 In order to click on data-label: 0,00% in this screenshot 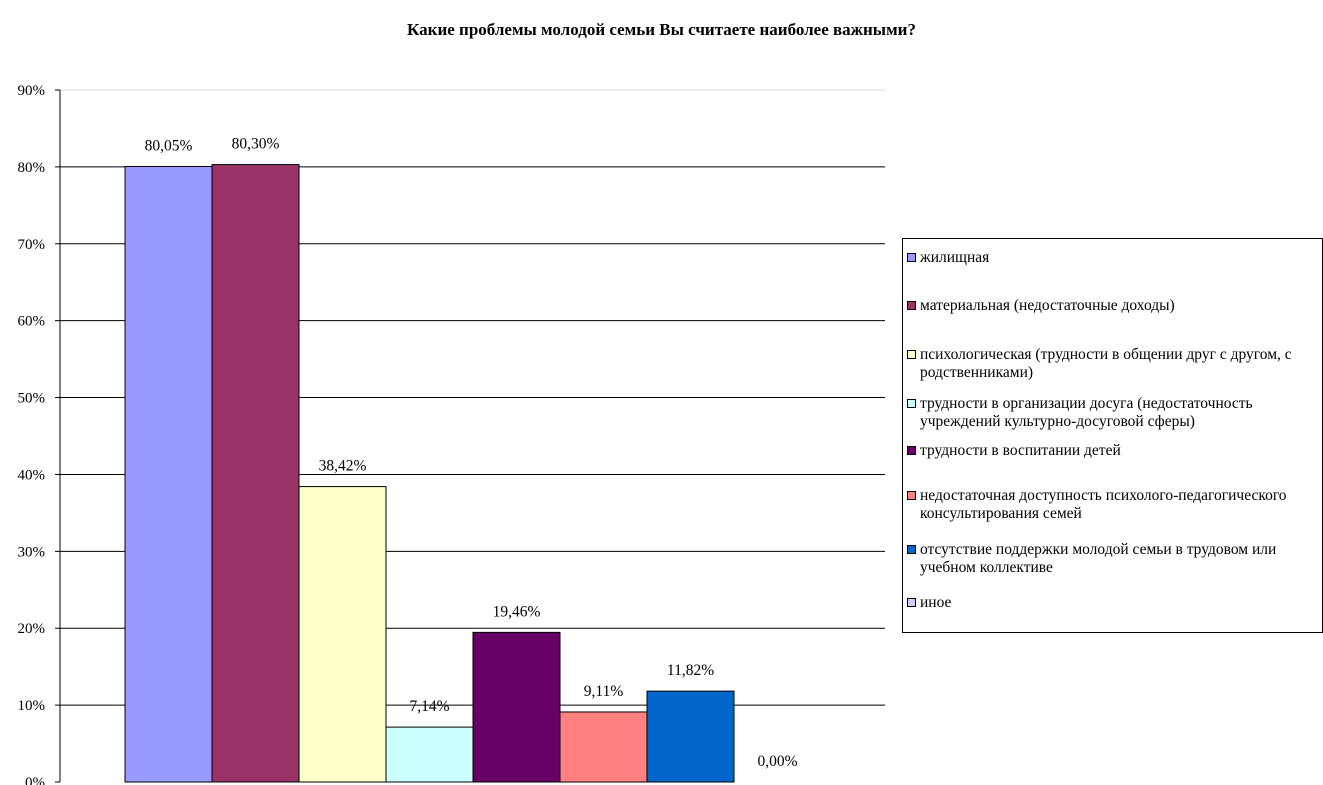, I will do `click(777, 761)`.